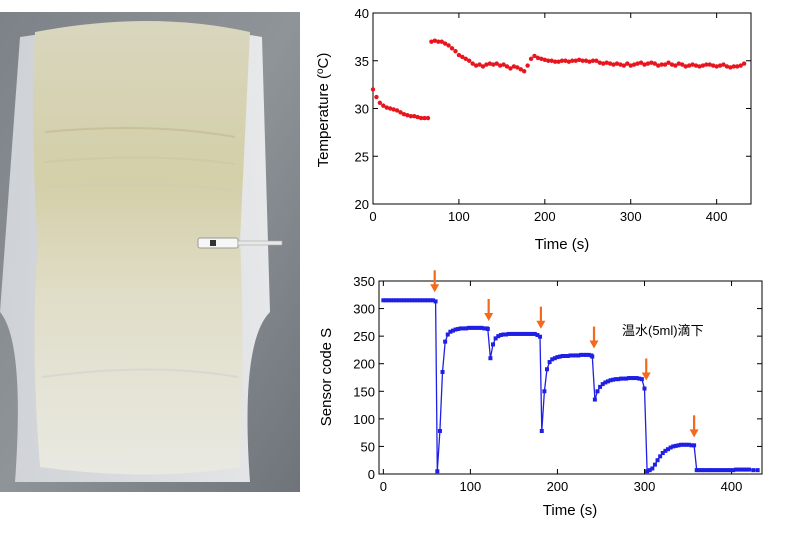 The image size is (795, 538). Describe the element at coordinates (645, 486) in the screenshot. I see `sensor-x-tick-label: 300` at that location.